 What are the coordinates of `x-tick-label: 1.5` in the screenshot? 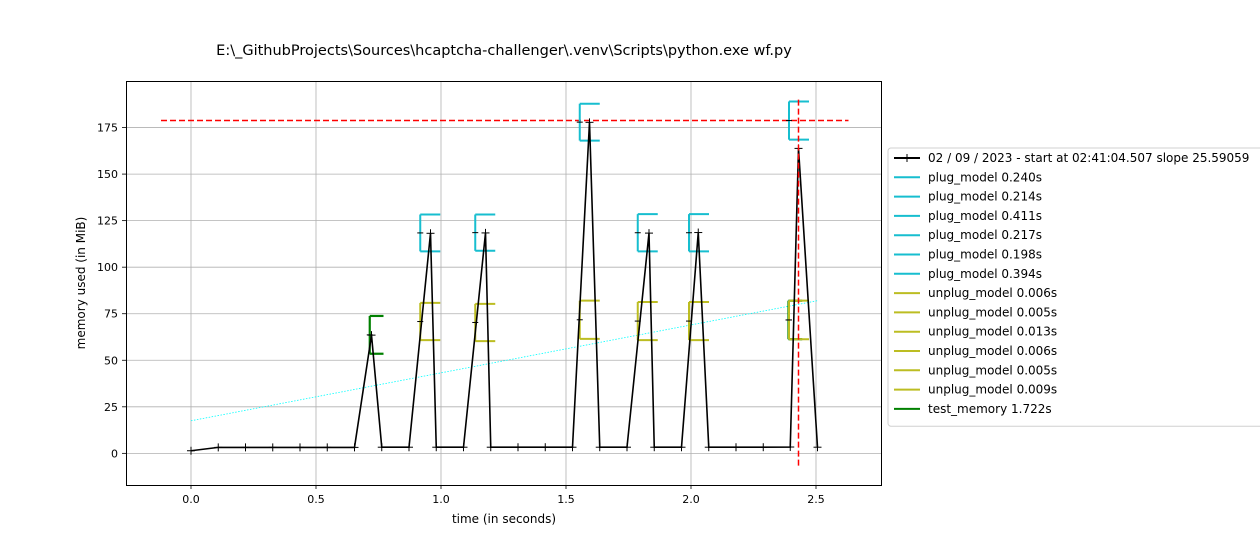 It's located at (566, 499).